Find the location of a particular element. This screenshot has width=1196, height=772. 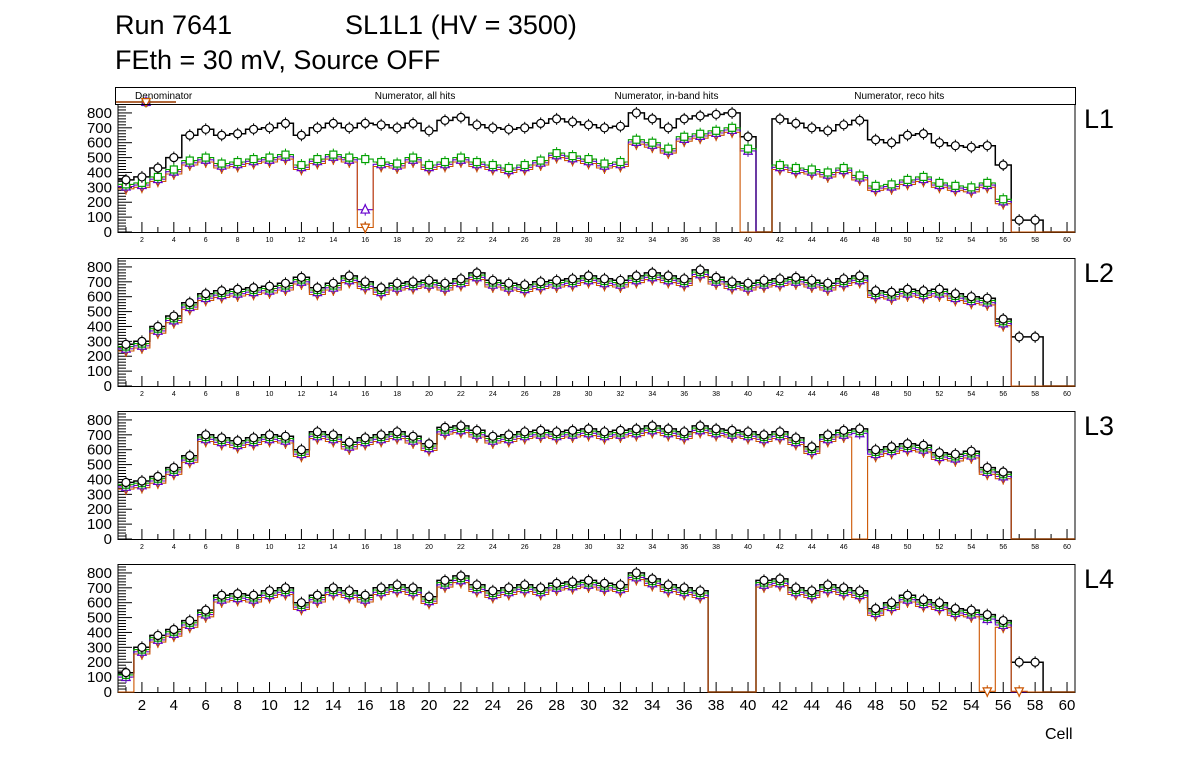

legend-label: Denominator is located at coordinates (164, 96).